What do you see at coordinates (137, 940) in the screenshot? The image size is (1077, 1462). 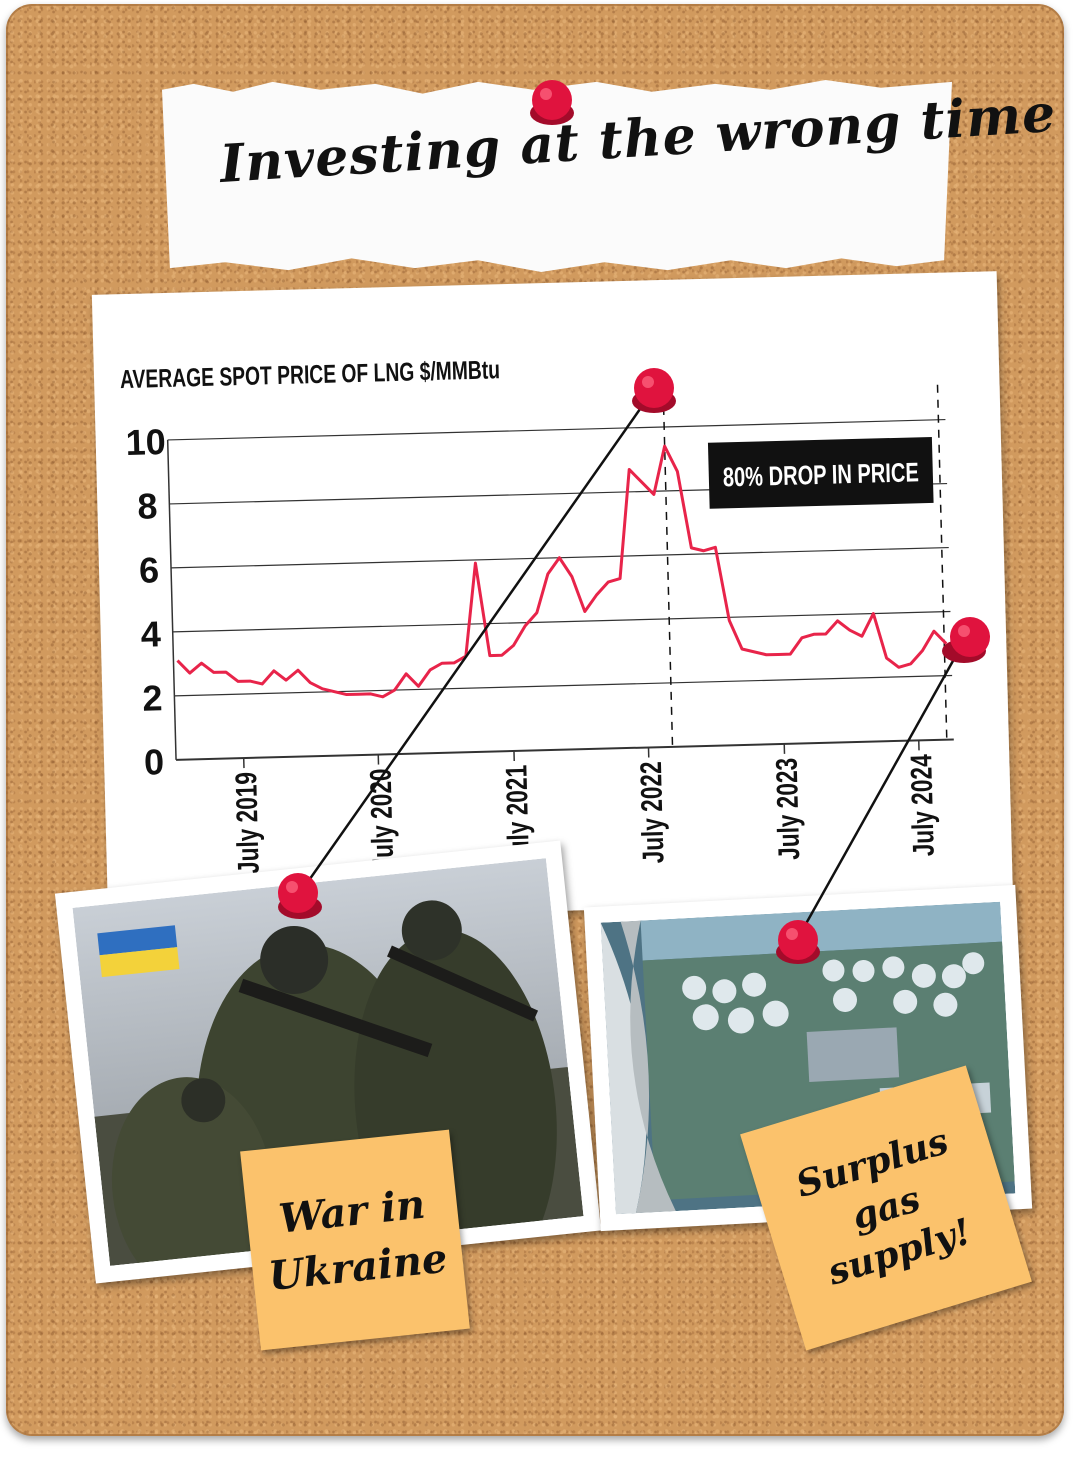 I see `ukraine-flag-blue` at bounding box center [137, 940].